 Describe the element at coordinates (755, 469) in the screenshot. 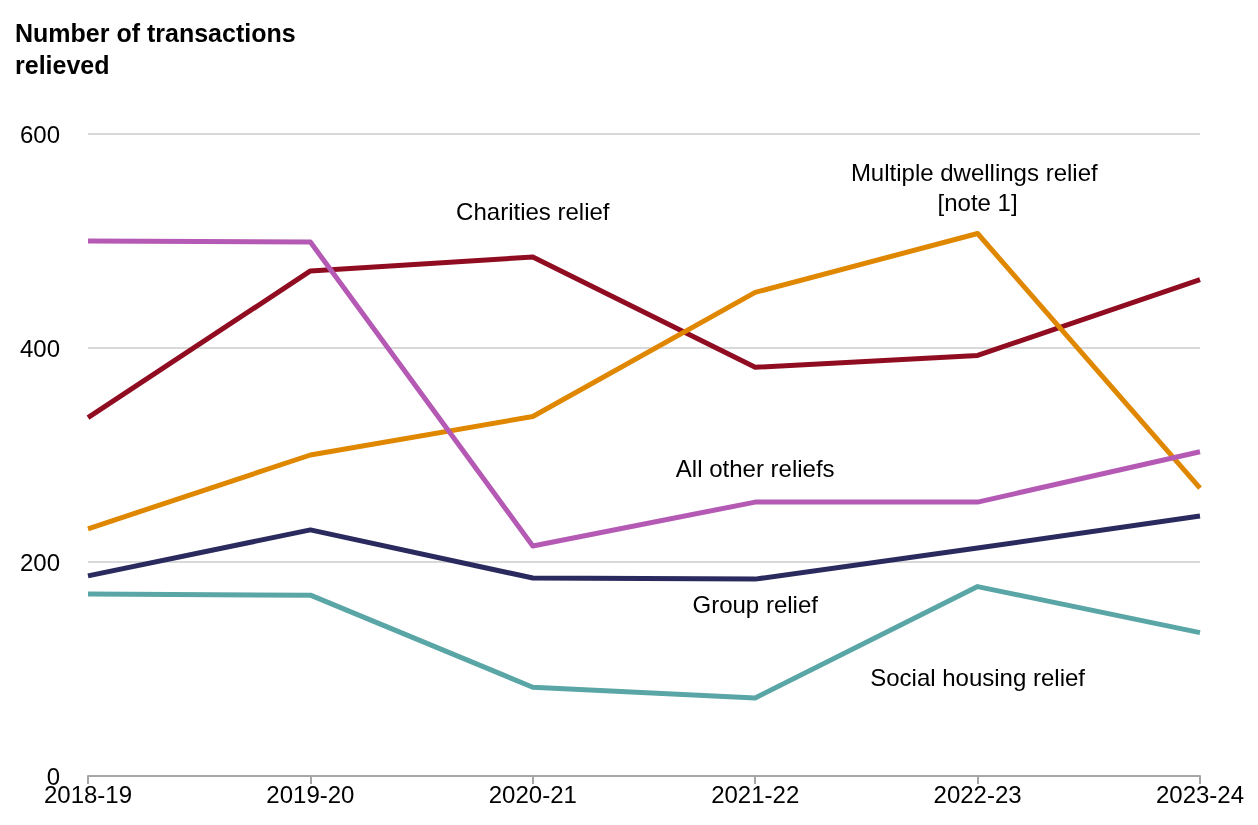

I see `series-label: All other reliefs` at that location.